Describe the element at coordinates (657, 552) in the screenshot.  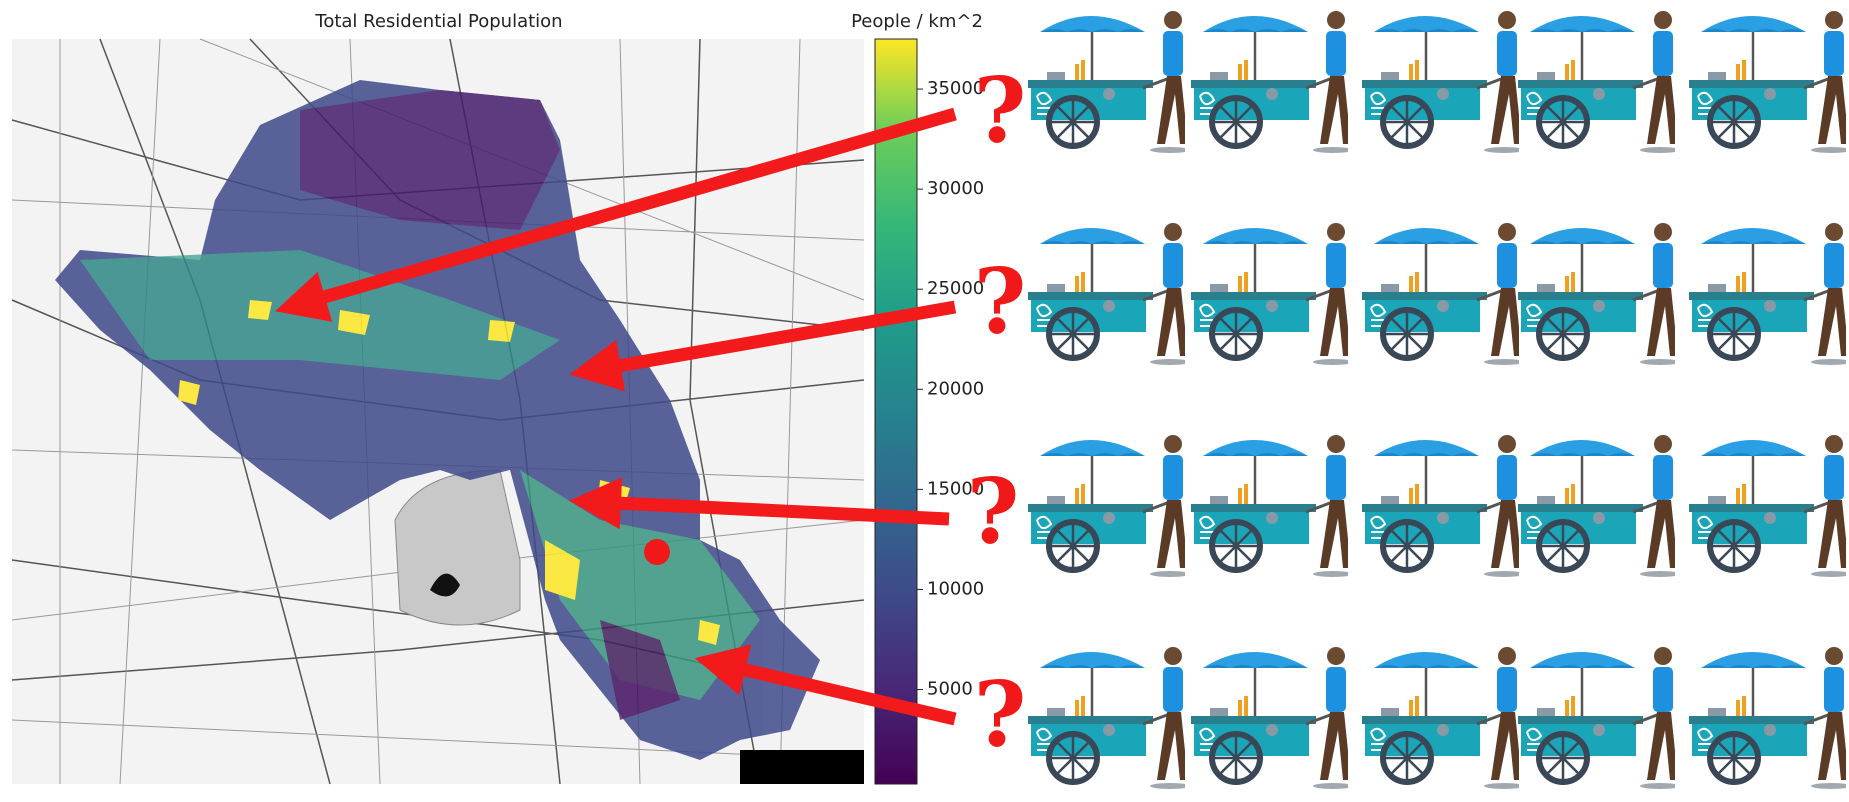
I see `location-dot` at that location.